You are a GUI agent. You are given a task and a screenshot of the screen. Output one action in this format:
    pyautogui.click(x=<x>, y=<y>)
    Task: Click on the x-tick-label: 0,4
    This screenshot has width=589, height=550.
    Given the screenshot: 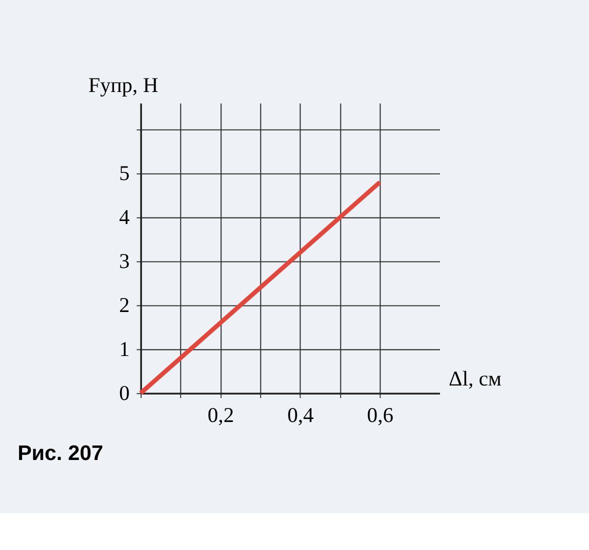 What is the action you would take?
    pyautogui.click(x=300, y=414)
    